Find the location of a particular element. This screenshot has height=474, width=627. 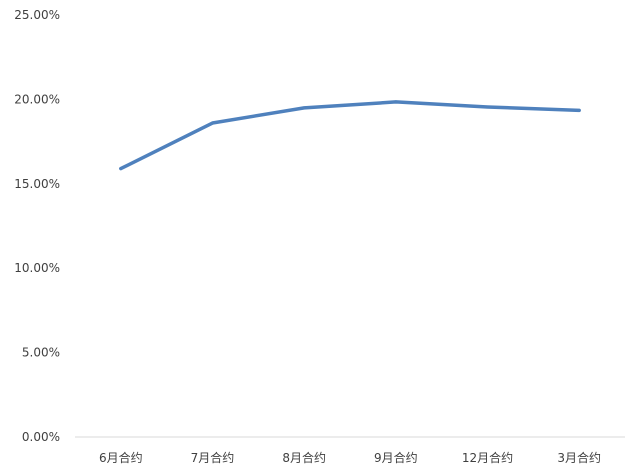

y-axis-tick-labels: 0.00% 5.00% 10.00% 15.00% 20.00% 25.00% is located at coordinates (37, 226).